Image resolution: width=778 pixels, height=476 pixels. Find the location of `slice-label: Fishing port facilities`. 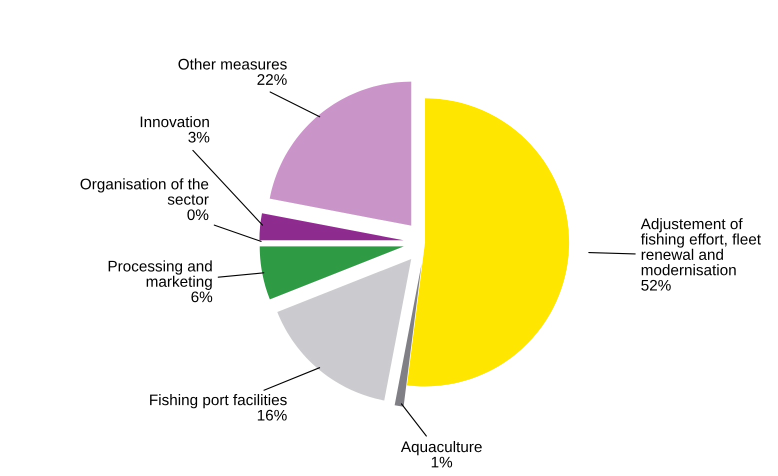

slice-label: Fishing port facilities is located at coordinates (218, 401).